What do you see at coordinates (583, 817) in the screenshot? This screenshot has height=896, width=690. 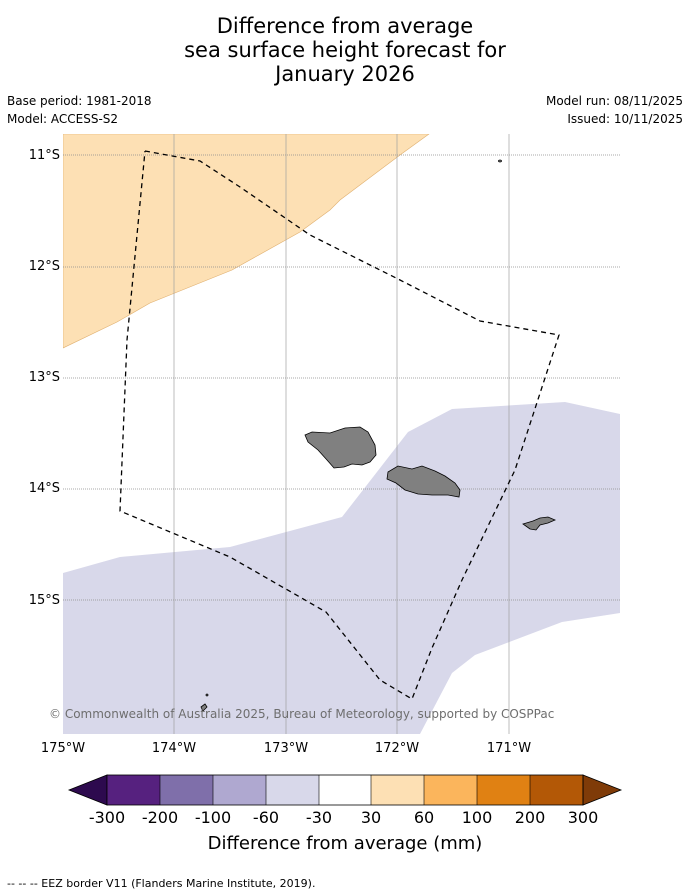 I see `colorbar-tick: 300` at bounding box center [583, 817].